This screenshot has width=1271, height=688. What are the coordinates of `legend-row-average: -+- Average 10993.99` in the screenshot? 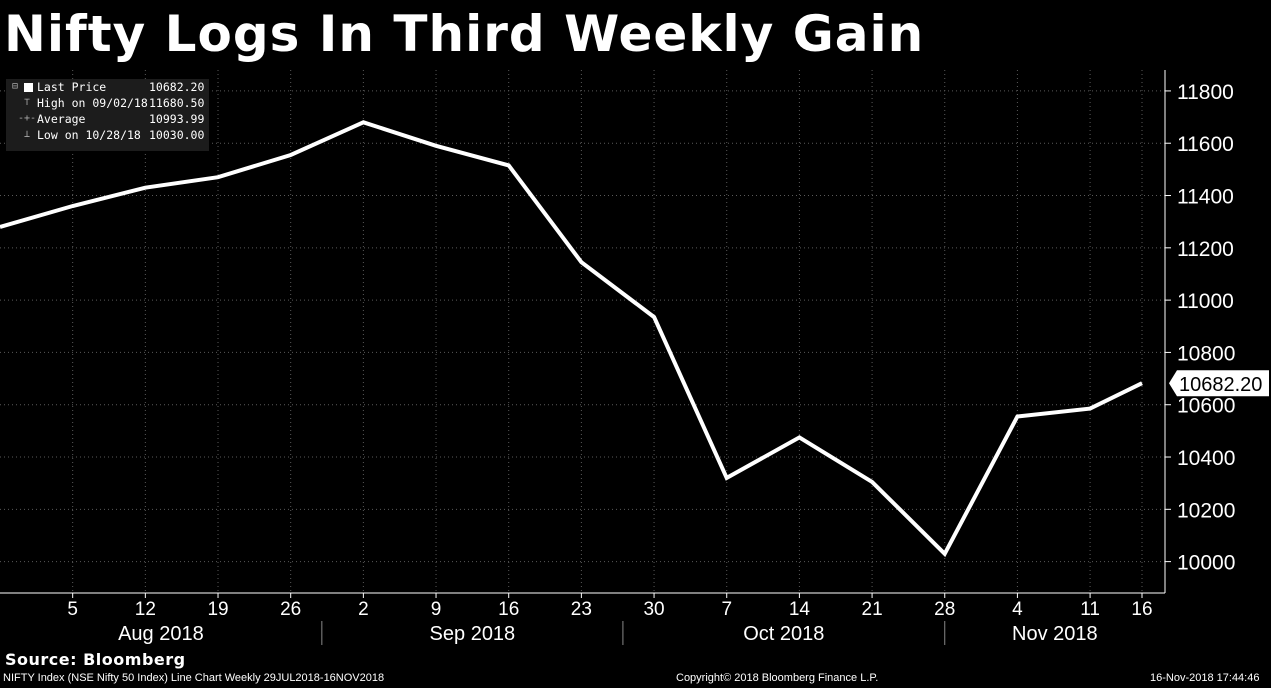 It's located at (107, 119).